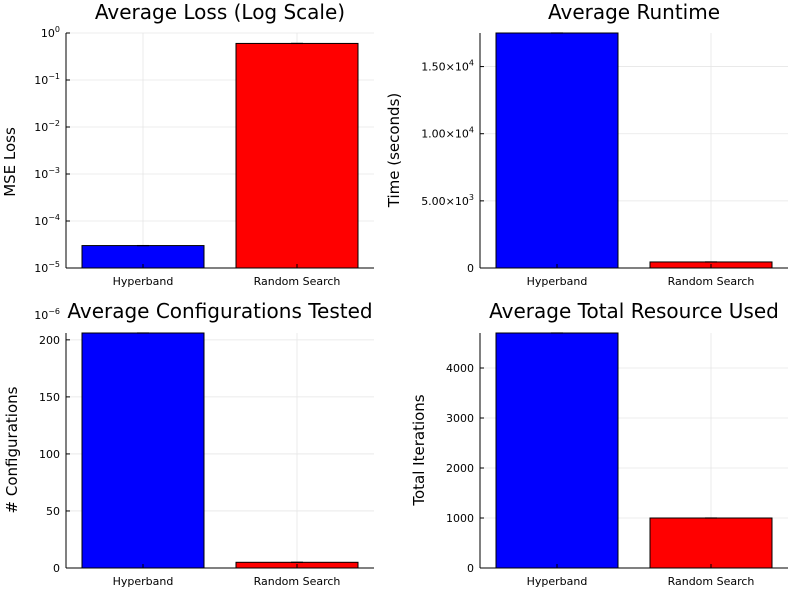  Describe the element at coordinates (47, 220) in the screenshot. I see `y-tick-label: 10−4` at that location.